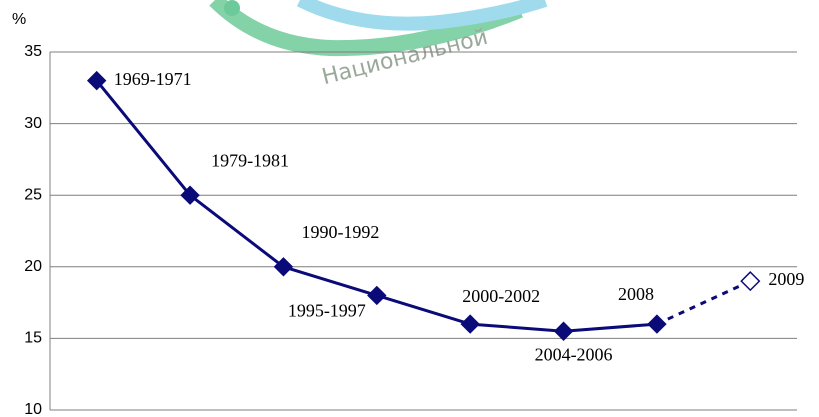 The height and width of the screenshot is (417, 819). Describe the element at coordinates (33, 266) in the screenshot. I see `y-tick-label: 20` at that location.